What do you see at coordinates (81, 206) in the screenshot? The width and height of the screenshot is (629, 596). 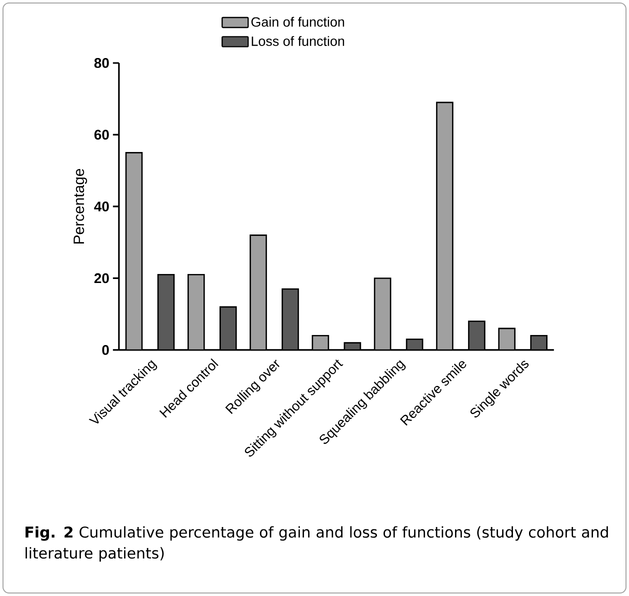 I see `y-axis-title: Percentage` at bounding box center [81, 206].